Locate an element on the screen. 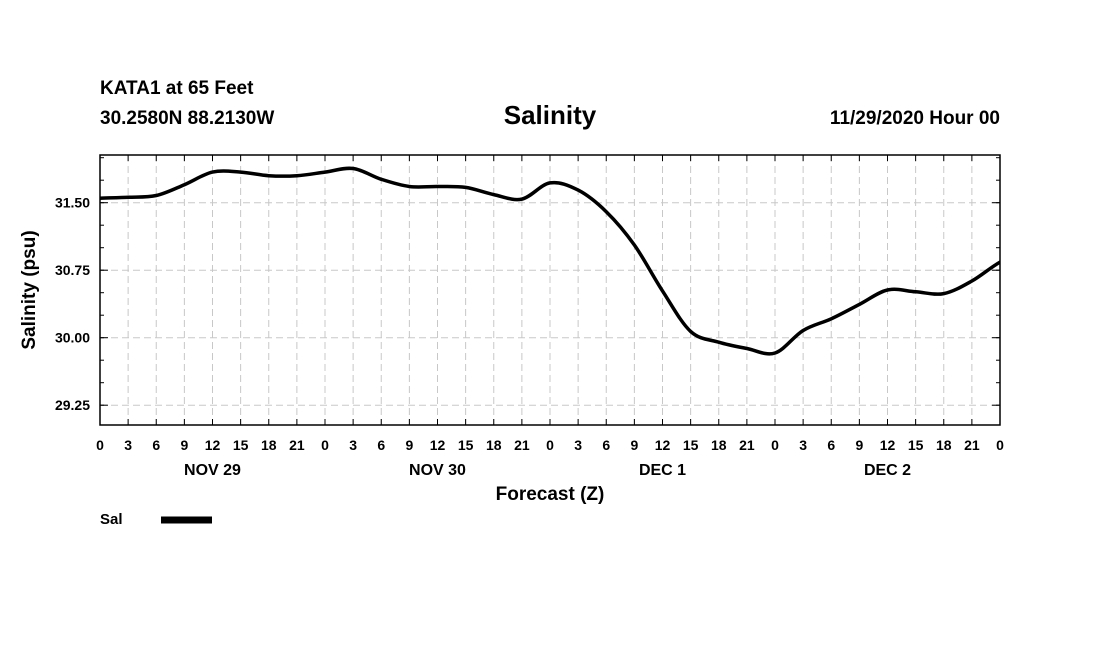  y-tick-label: 30.00 is located at coordinates (72, 338).